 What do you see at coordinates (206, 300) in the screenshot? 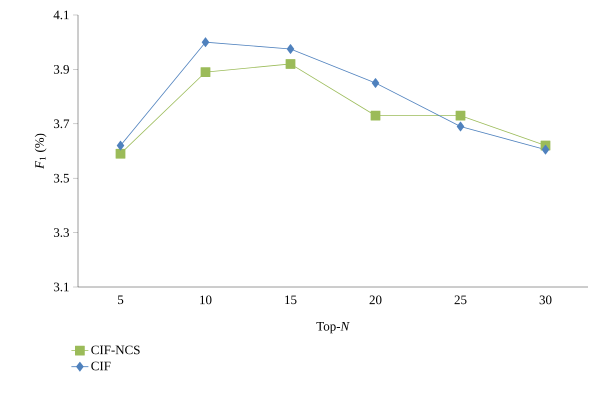
I see `x-tick-label: 10` at bounding box center [206, 300].